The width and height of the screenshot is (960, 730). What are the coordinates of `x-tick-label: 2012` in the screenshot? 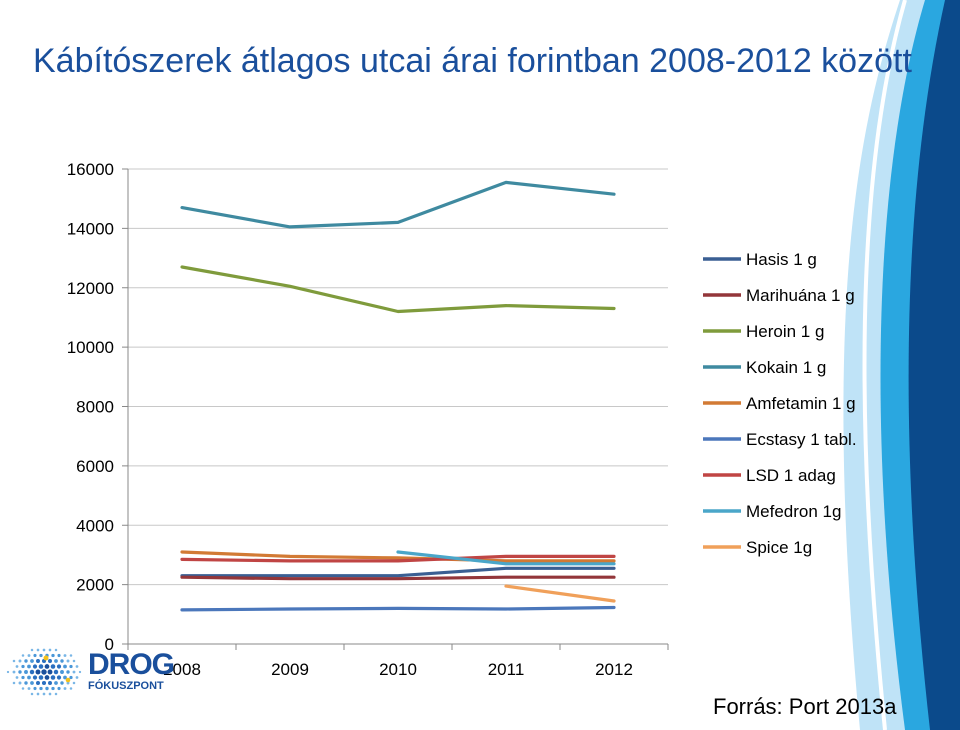 It's located at (614, 669).